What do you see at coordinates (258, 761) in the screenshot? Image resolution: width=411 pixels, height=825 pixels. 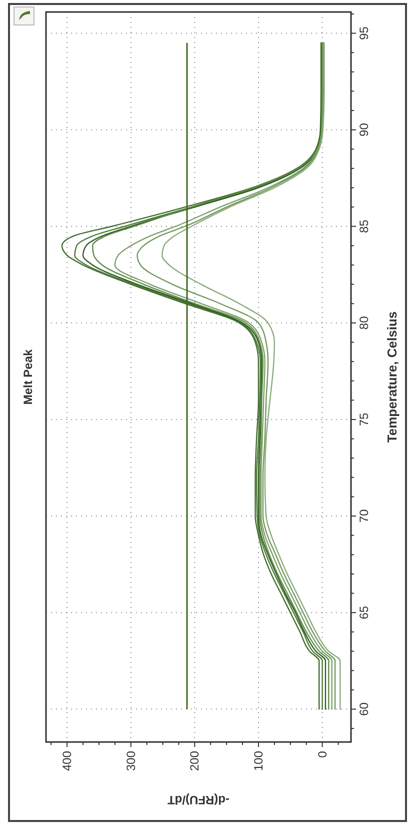 I see `x-tick-label: 100` at bounding box center [258, 761].